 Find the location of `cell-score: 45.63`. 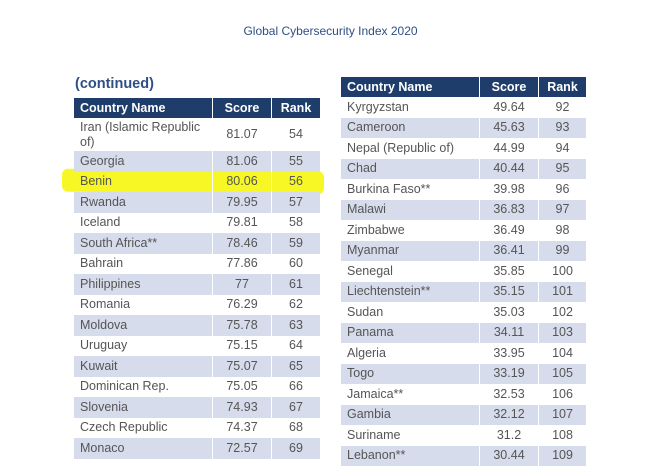

cell-score: 45.63 is located at coordinates (509, 127).